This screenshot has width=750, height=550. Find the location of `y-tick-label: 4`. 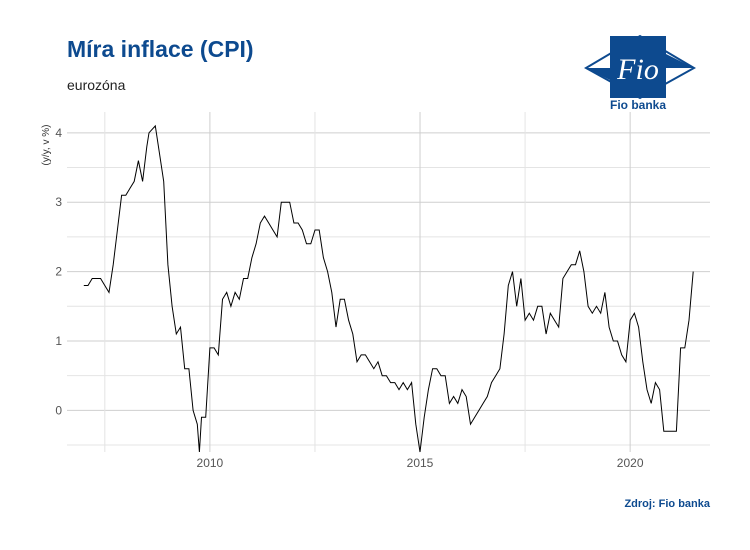

y-tick-label: 4 is located at coordinates (58, 133).